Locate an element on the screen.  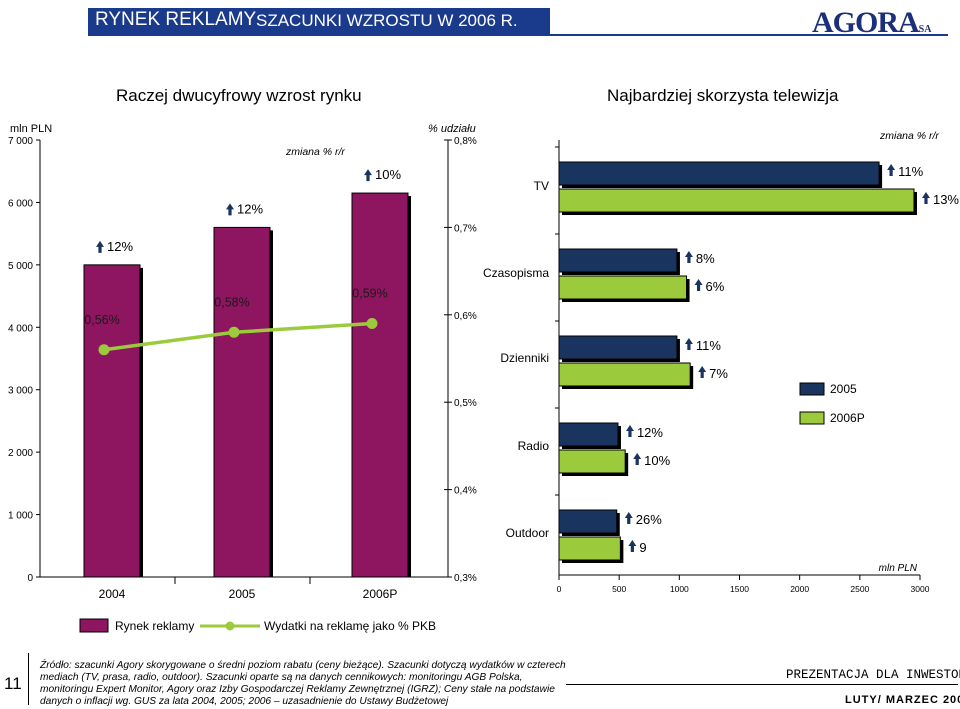
legend-label-2005: 2005 is located at coordinates (843, 389).